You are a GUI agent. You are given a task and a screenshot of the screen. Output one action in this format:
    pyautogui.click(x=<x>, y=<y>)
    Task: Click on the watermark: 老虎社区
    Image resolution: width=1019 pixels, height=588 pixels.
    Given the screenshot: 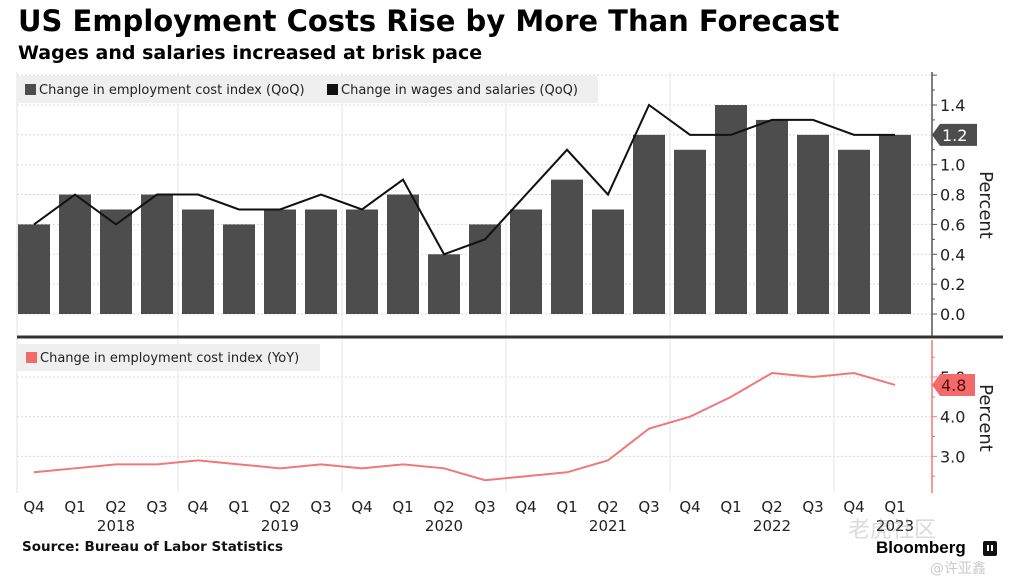 What is the action you would take?
    pyautogui.click(x=892, y=530)
    